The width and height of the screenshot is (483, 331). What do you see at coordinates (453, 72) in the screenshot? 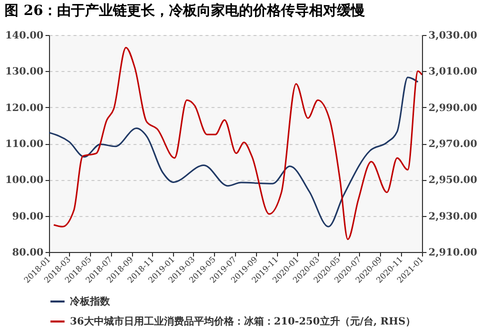
I see `y2-tick-label: 3,010.00` at bounding box center [453, 72].